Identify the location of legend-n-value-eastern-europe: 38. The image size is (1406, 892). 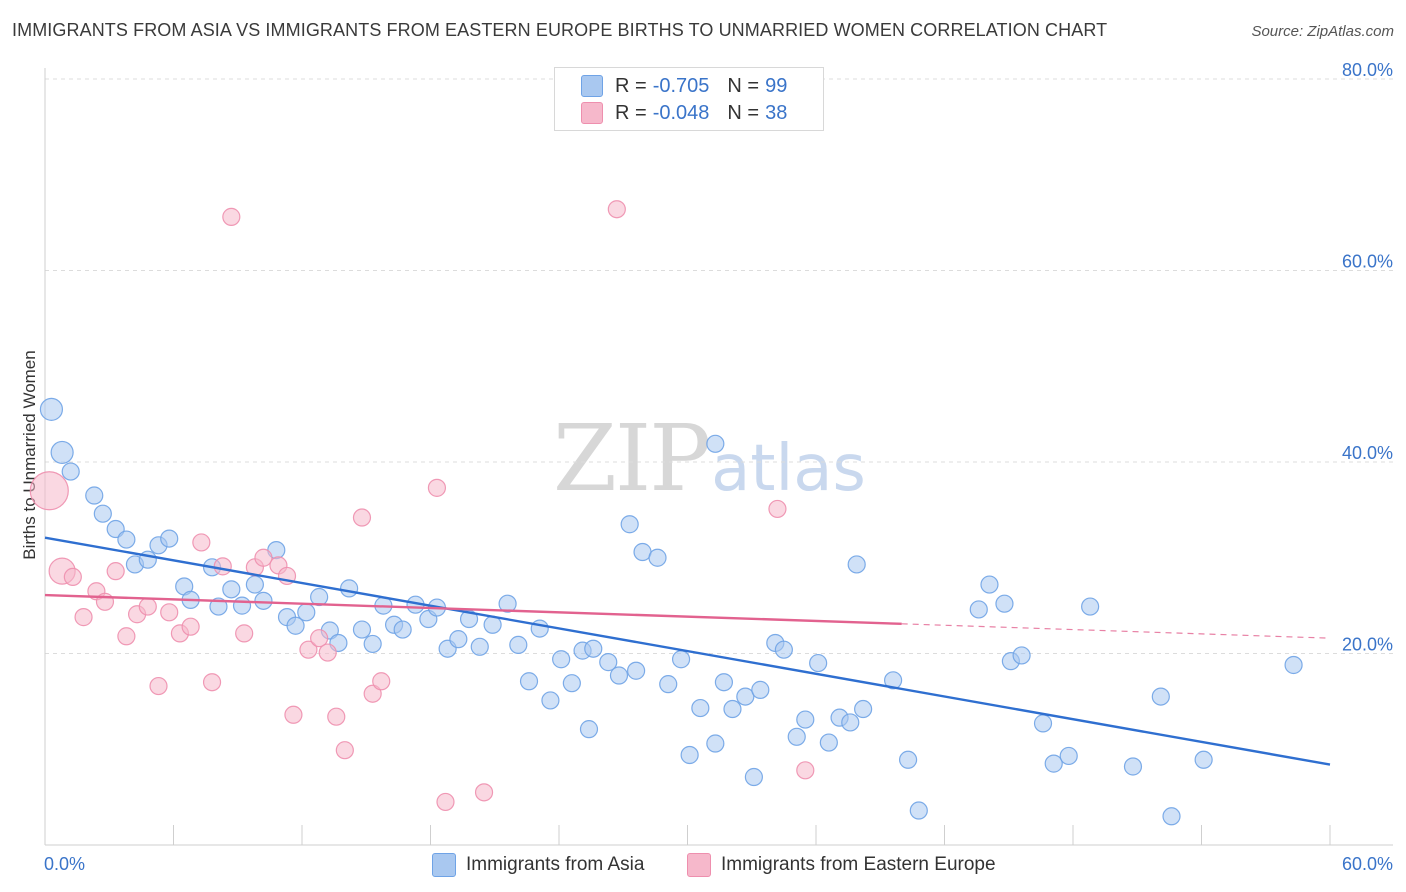
(776, 112).